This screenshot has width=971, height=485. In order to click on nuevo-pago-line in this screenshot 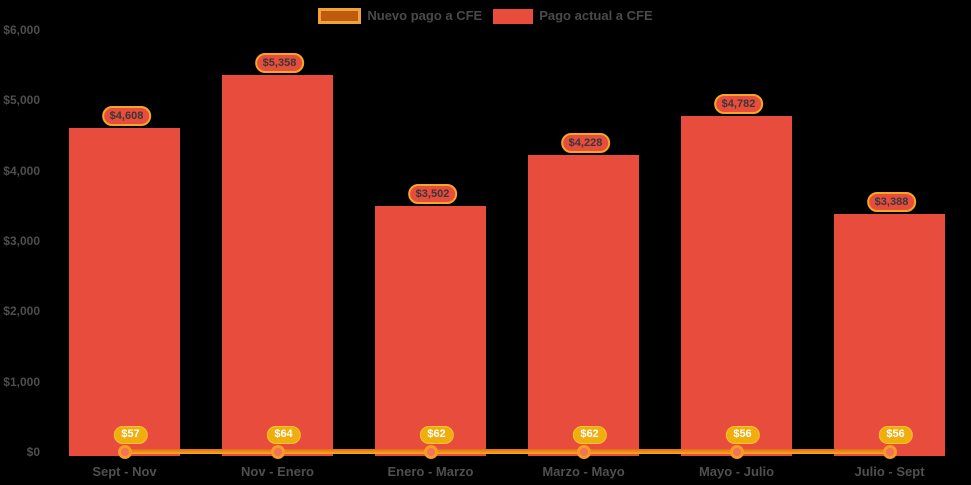, I will do `click(507, 451)`.